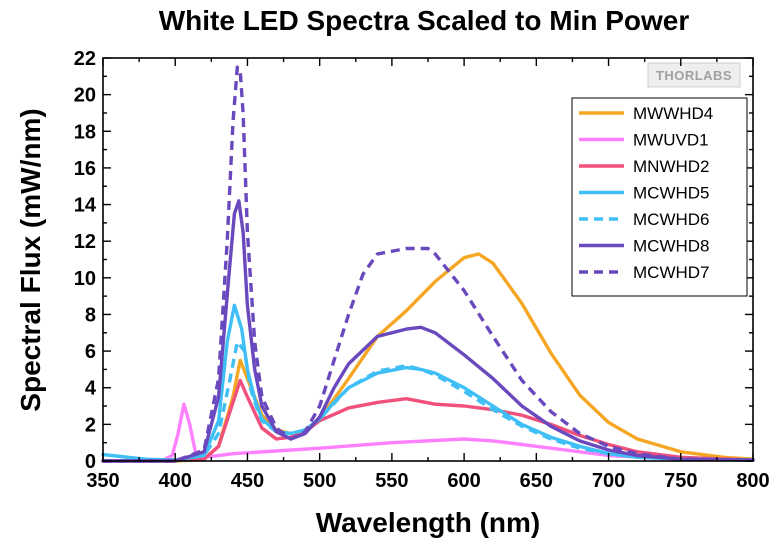 The width and height of the screenshot is (780, 545). What do you see at coordinates (428, 432) in the screenshot?
I see `series-line-mwuvd1` at bounding box center [428, 432].